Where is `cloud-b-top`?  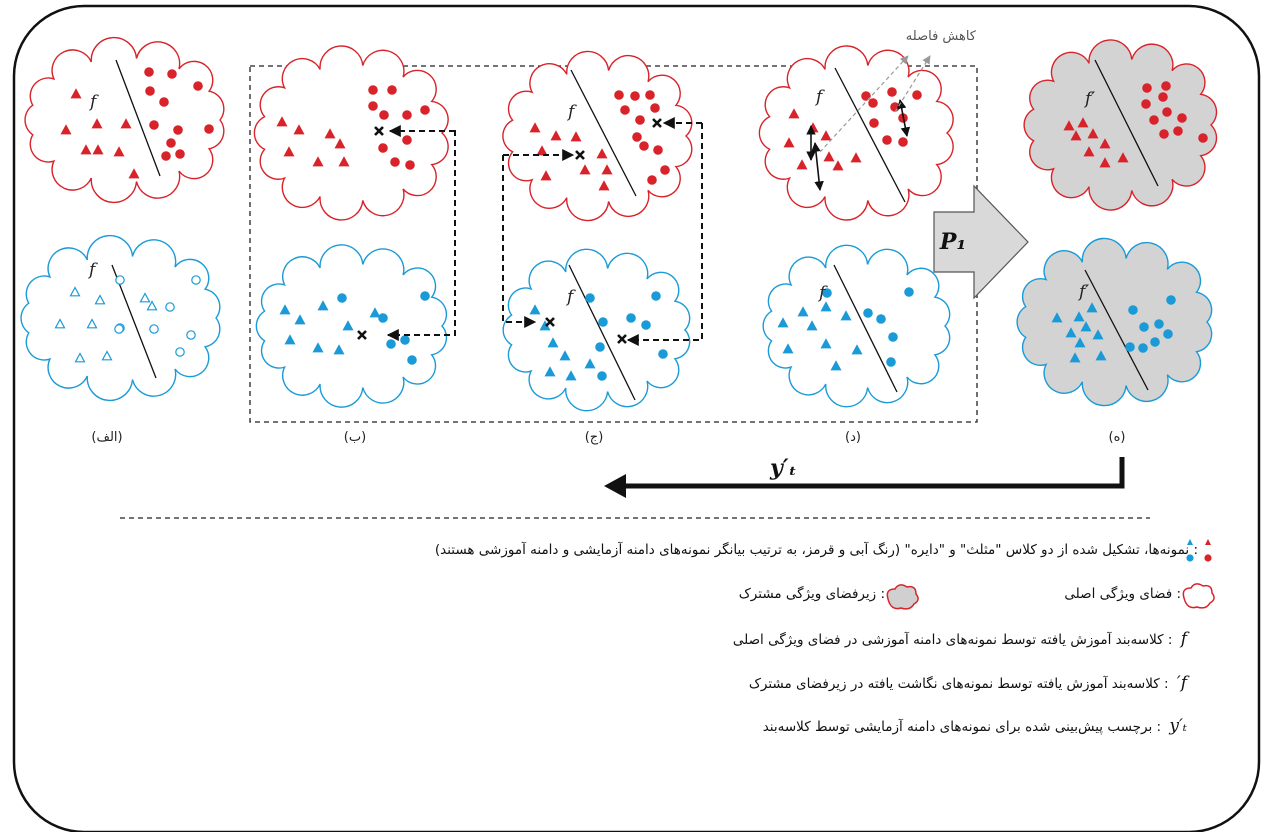
cloud-b-top is located at coordinates (351, 133).